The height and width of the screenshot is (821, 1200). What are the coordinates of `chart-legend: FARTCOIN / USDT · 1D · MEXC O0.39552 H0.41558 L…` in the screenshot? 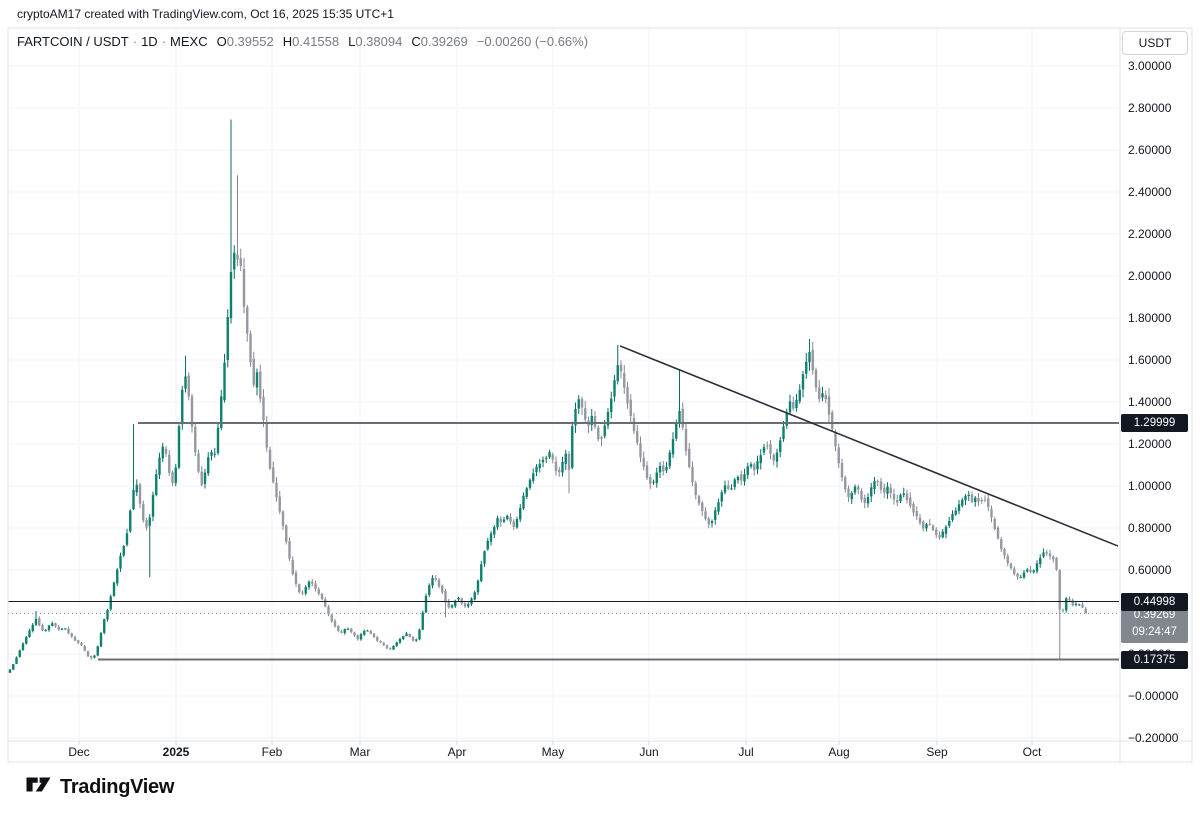 It's located at (302, 41).